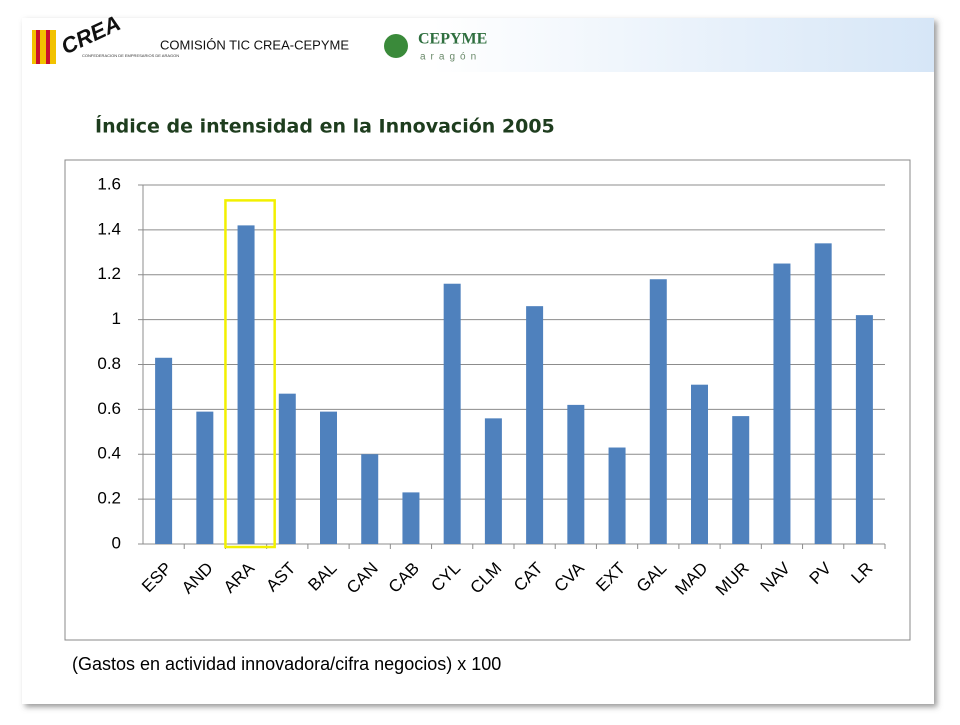 The image size is (960, 725). What do you see at coordinates (109, 408) in the screenshot?
I see `y-tick-label: 0.6` at bounding box center [109, 408].